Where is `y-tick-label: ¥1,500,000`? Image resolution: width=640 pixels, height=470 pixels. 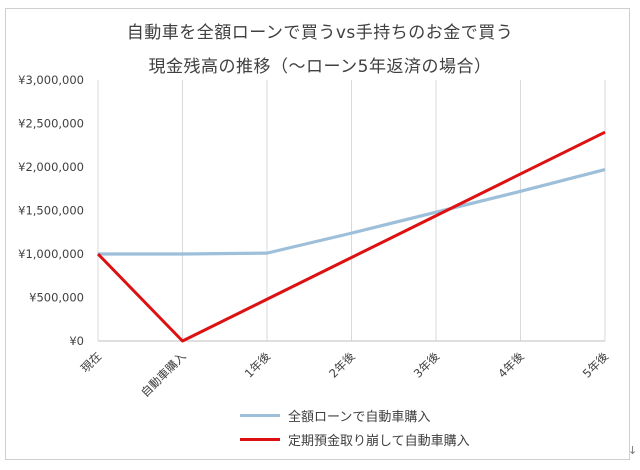 y-tick-label: ¥1,500,000 is located at coordinates (51, 211).